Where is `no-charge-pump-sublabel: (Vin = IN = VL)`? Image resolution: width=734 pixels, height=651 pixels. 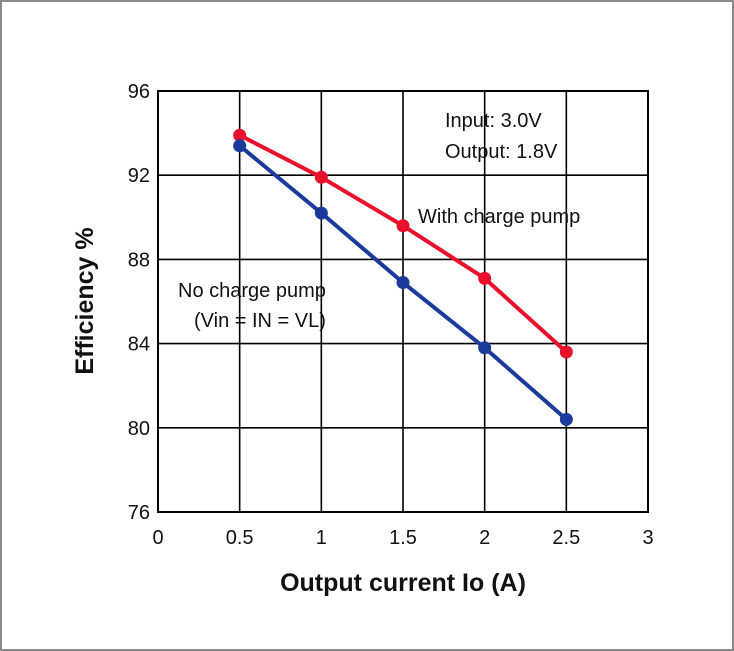
no-charge-pump-sublabel: (Vin = IN = VL) is located at coordinates (260, 321).